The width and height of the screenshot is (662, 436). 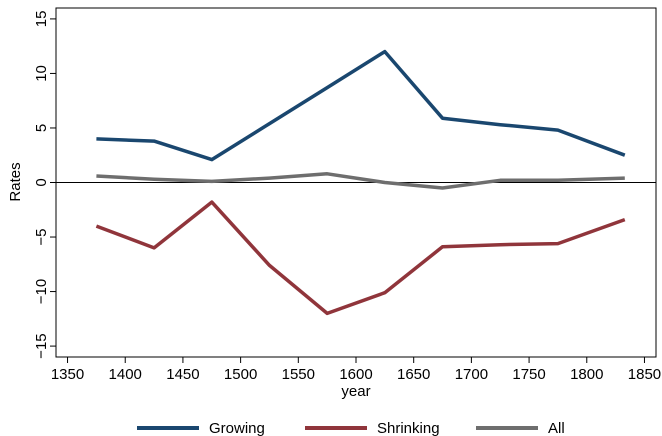 What do you see at coordinates (41, 182) in the screenshot?
I see `y-tick-label: 0` at bounding box center [41, 182].